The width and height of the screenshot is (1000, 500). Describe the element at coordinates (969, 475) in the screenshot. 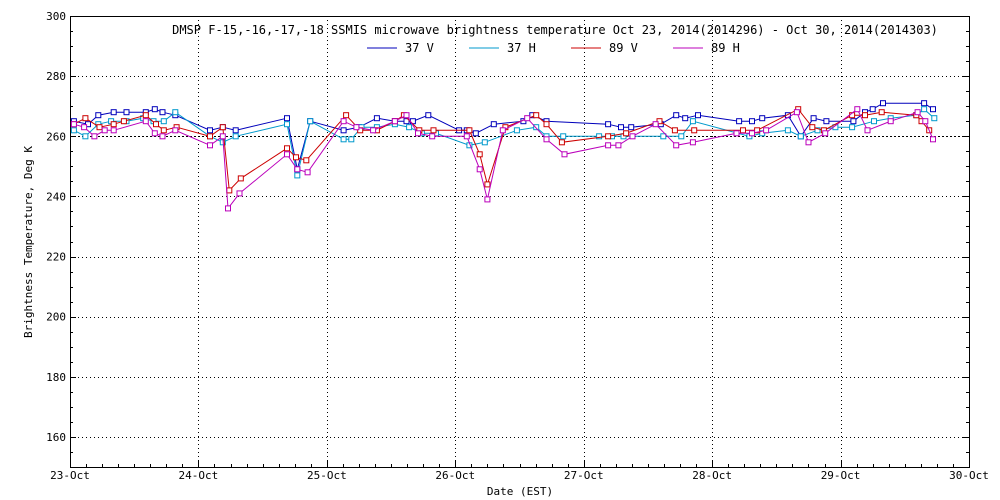

I see `x-tick-label: 30-Oct` at that location.